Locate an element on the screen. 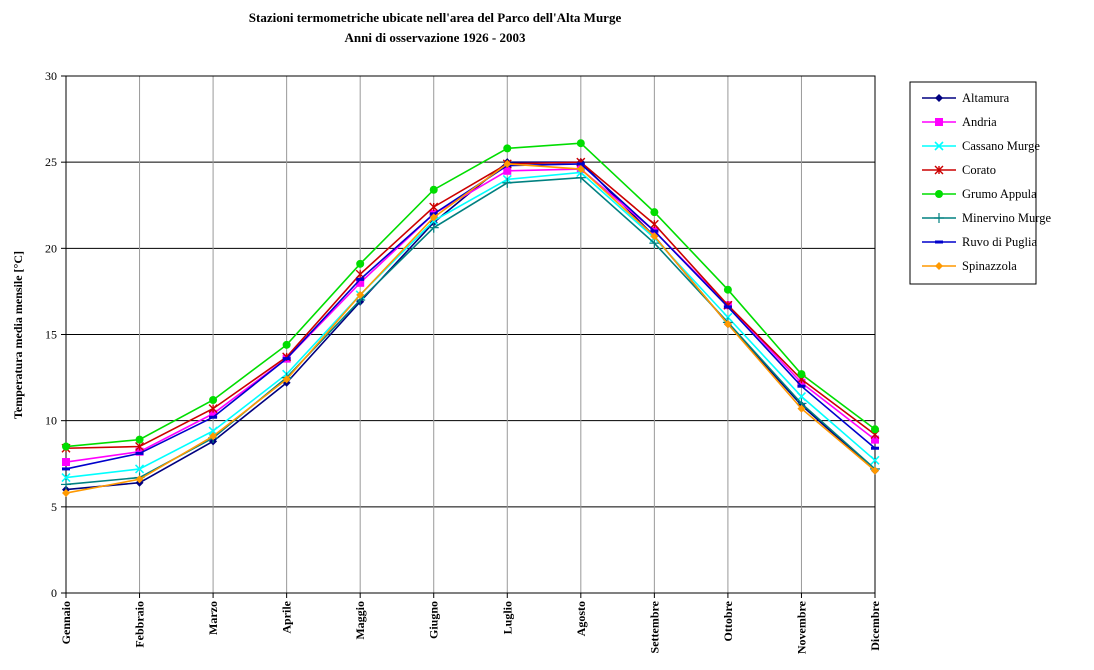 The image size is (1094, 670). x-tick-label: Agosto is located at coordinates (581, 618).